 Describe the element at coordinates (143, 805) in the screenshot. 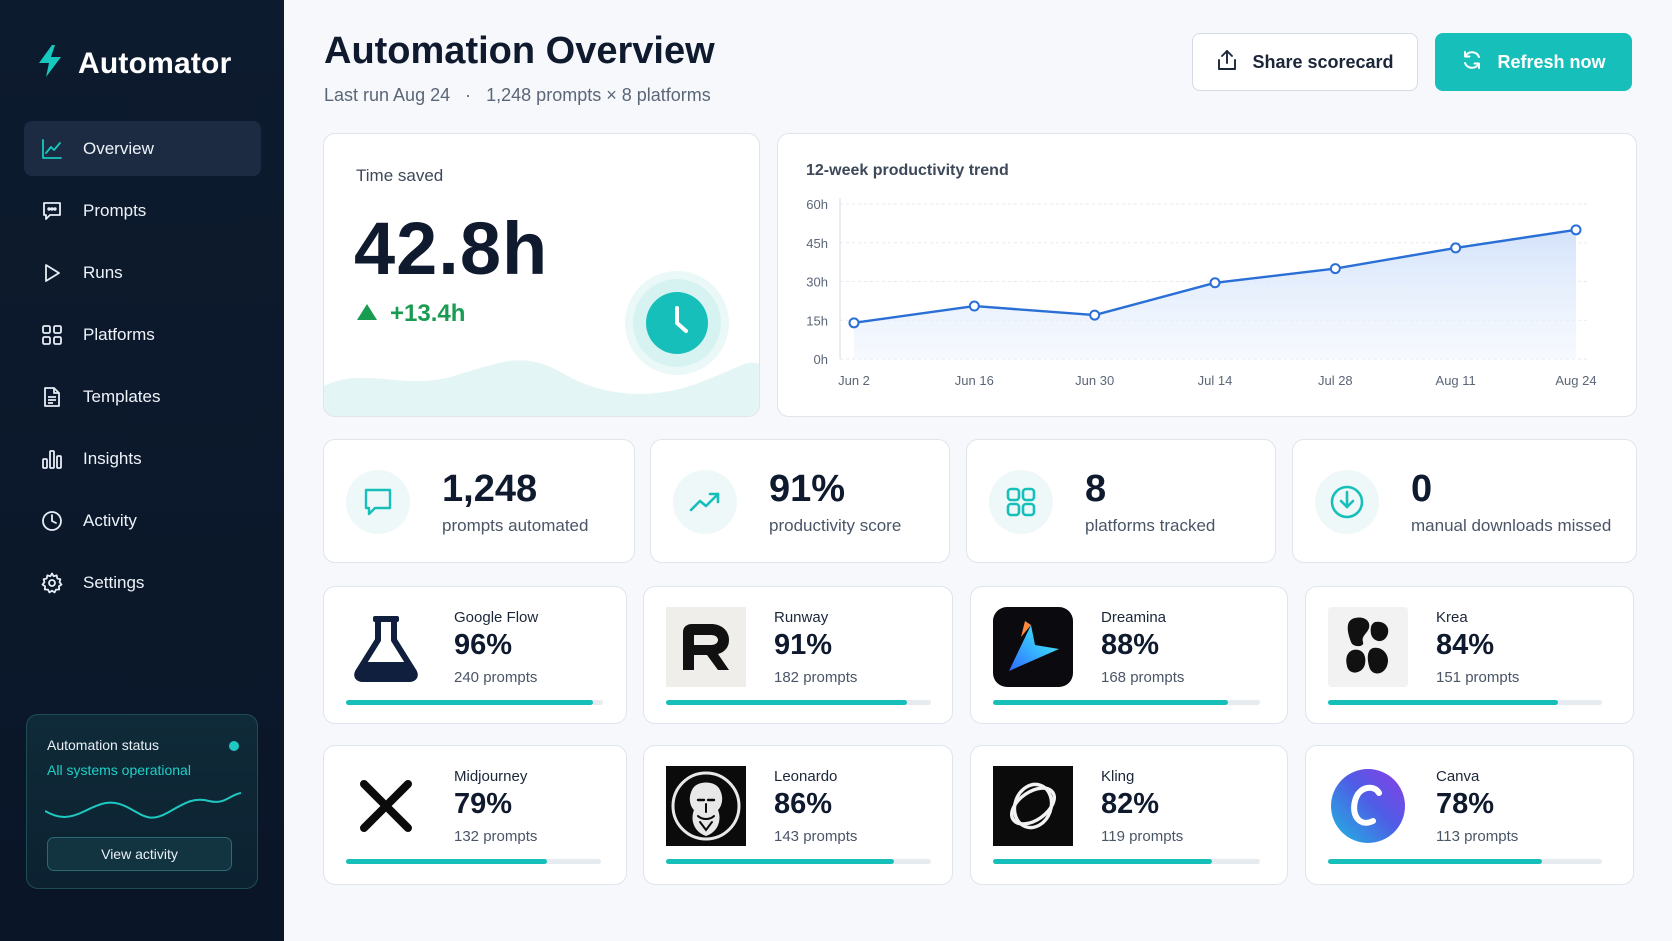

I see `status-wave-sparkline` at that location.